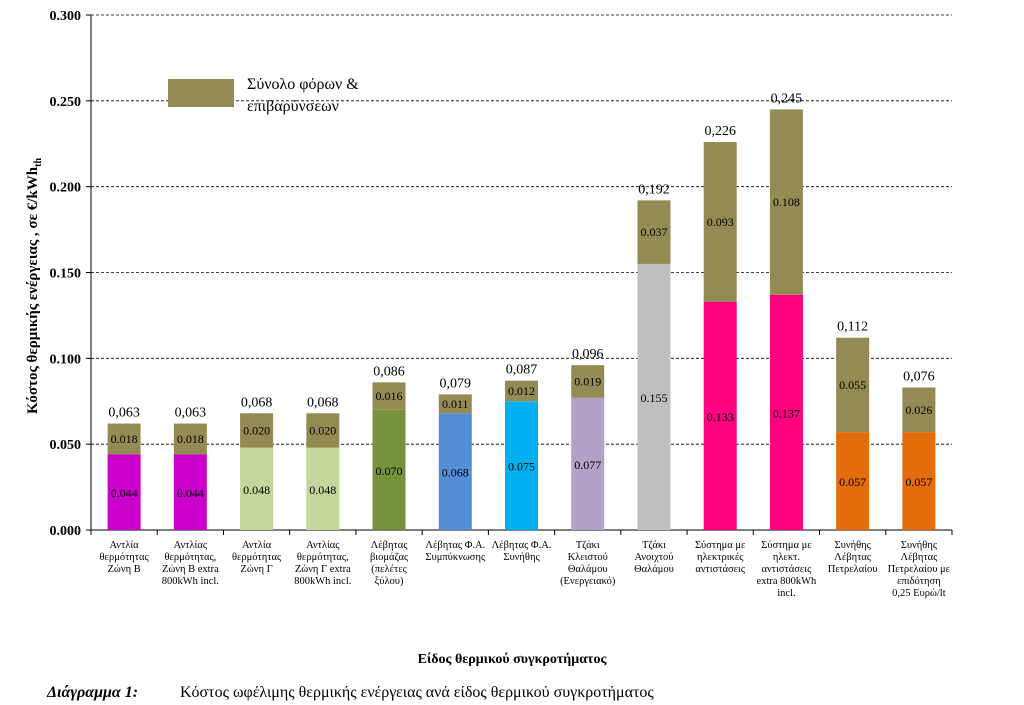  Describe the element at coordinates (455, 557) in the screenshot. I see `x-tick-label-line: Συμπύκνωσης` at that location.